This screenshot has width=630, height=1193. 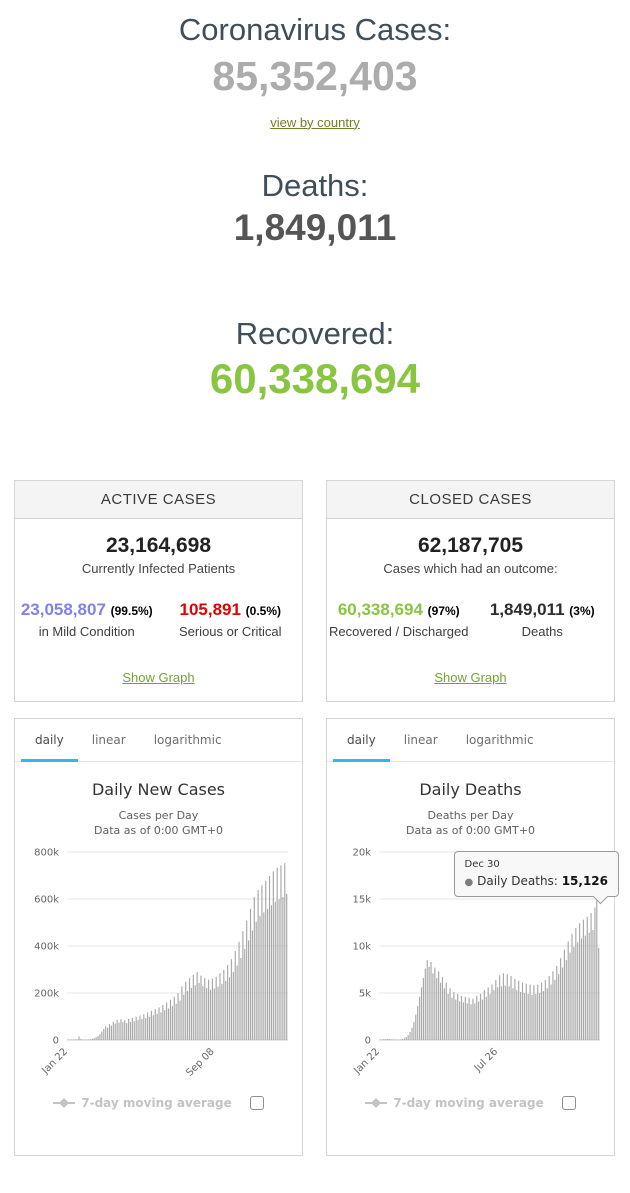 What do you see at coordinates (542, 631) in the screenshot?
I see `deaths-outcome-caption: Deaths` at bounding box center [542, 631].